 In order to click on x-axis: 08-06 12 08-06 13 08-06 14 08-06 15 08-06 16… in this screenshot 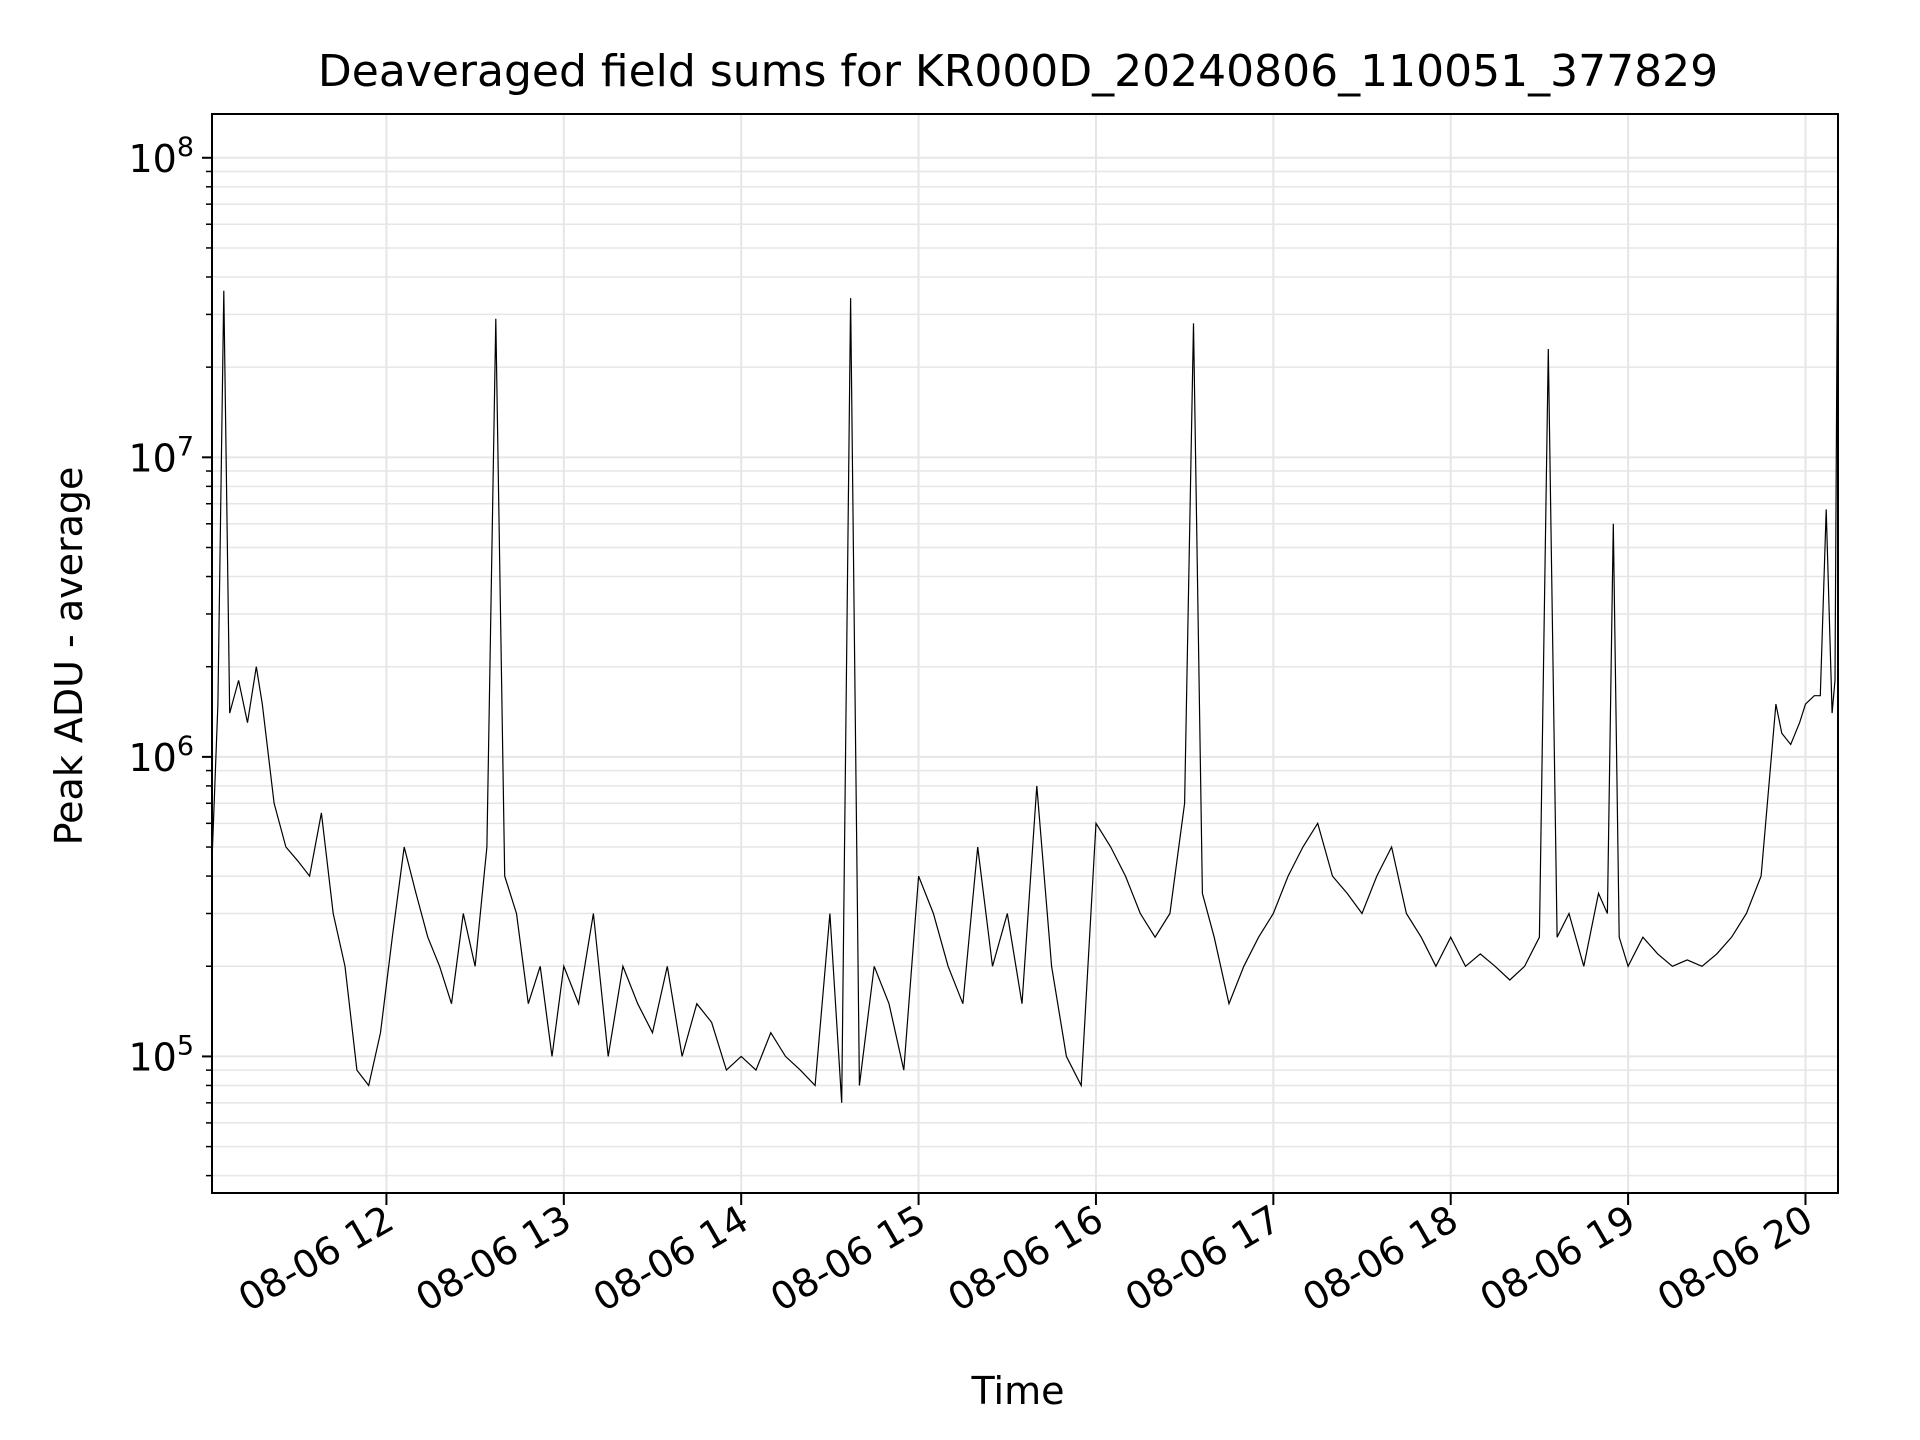, I will do `click(1025, 1256)`.